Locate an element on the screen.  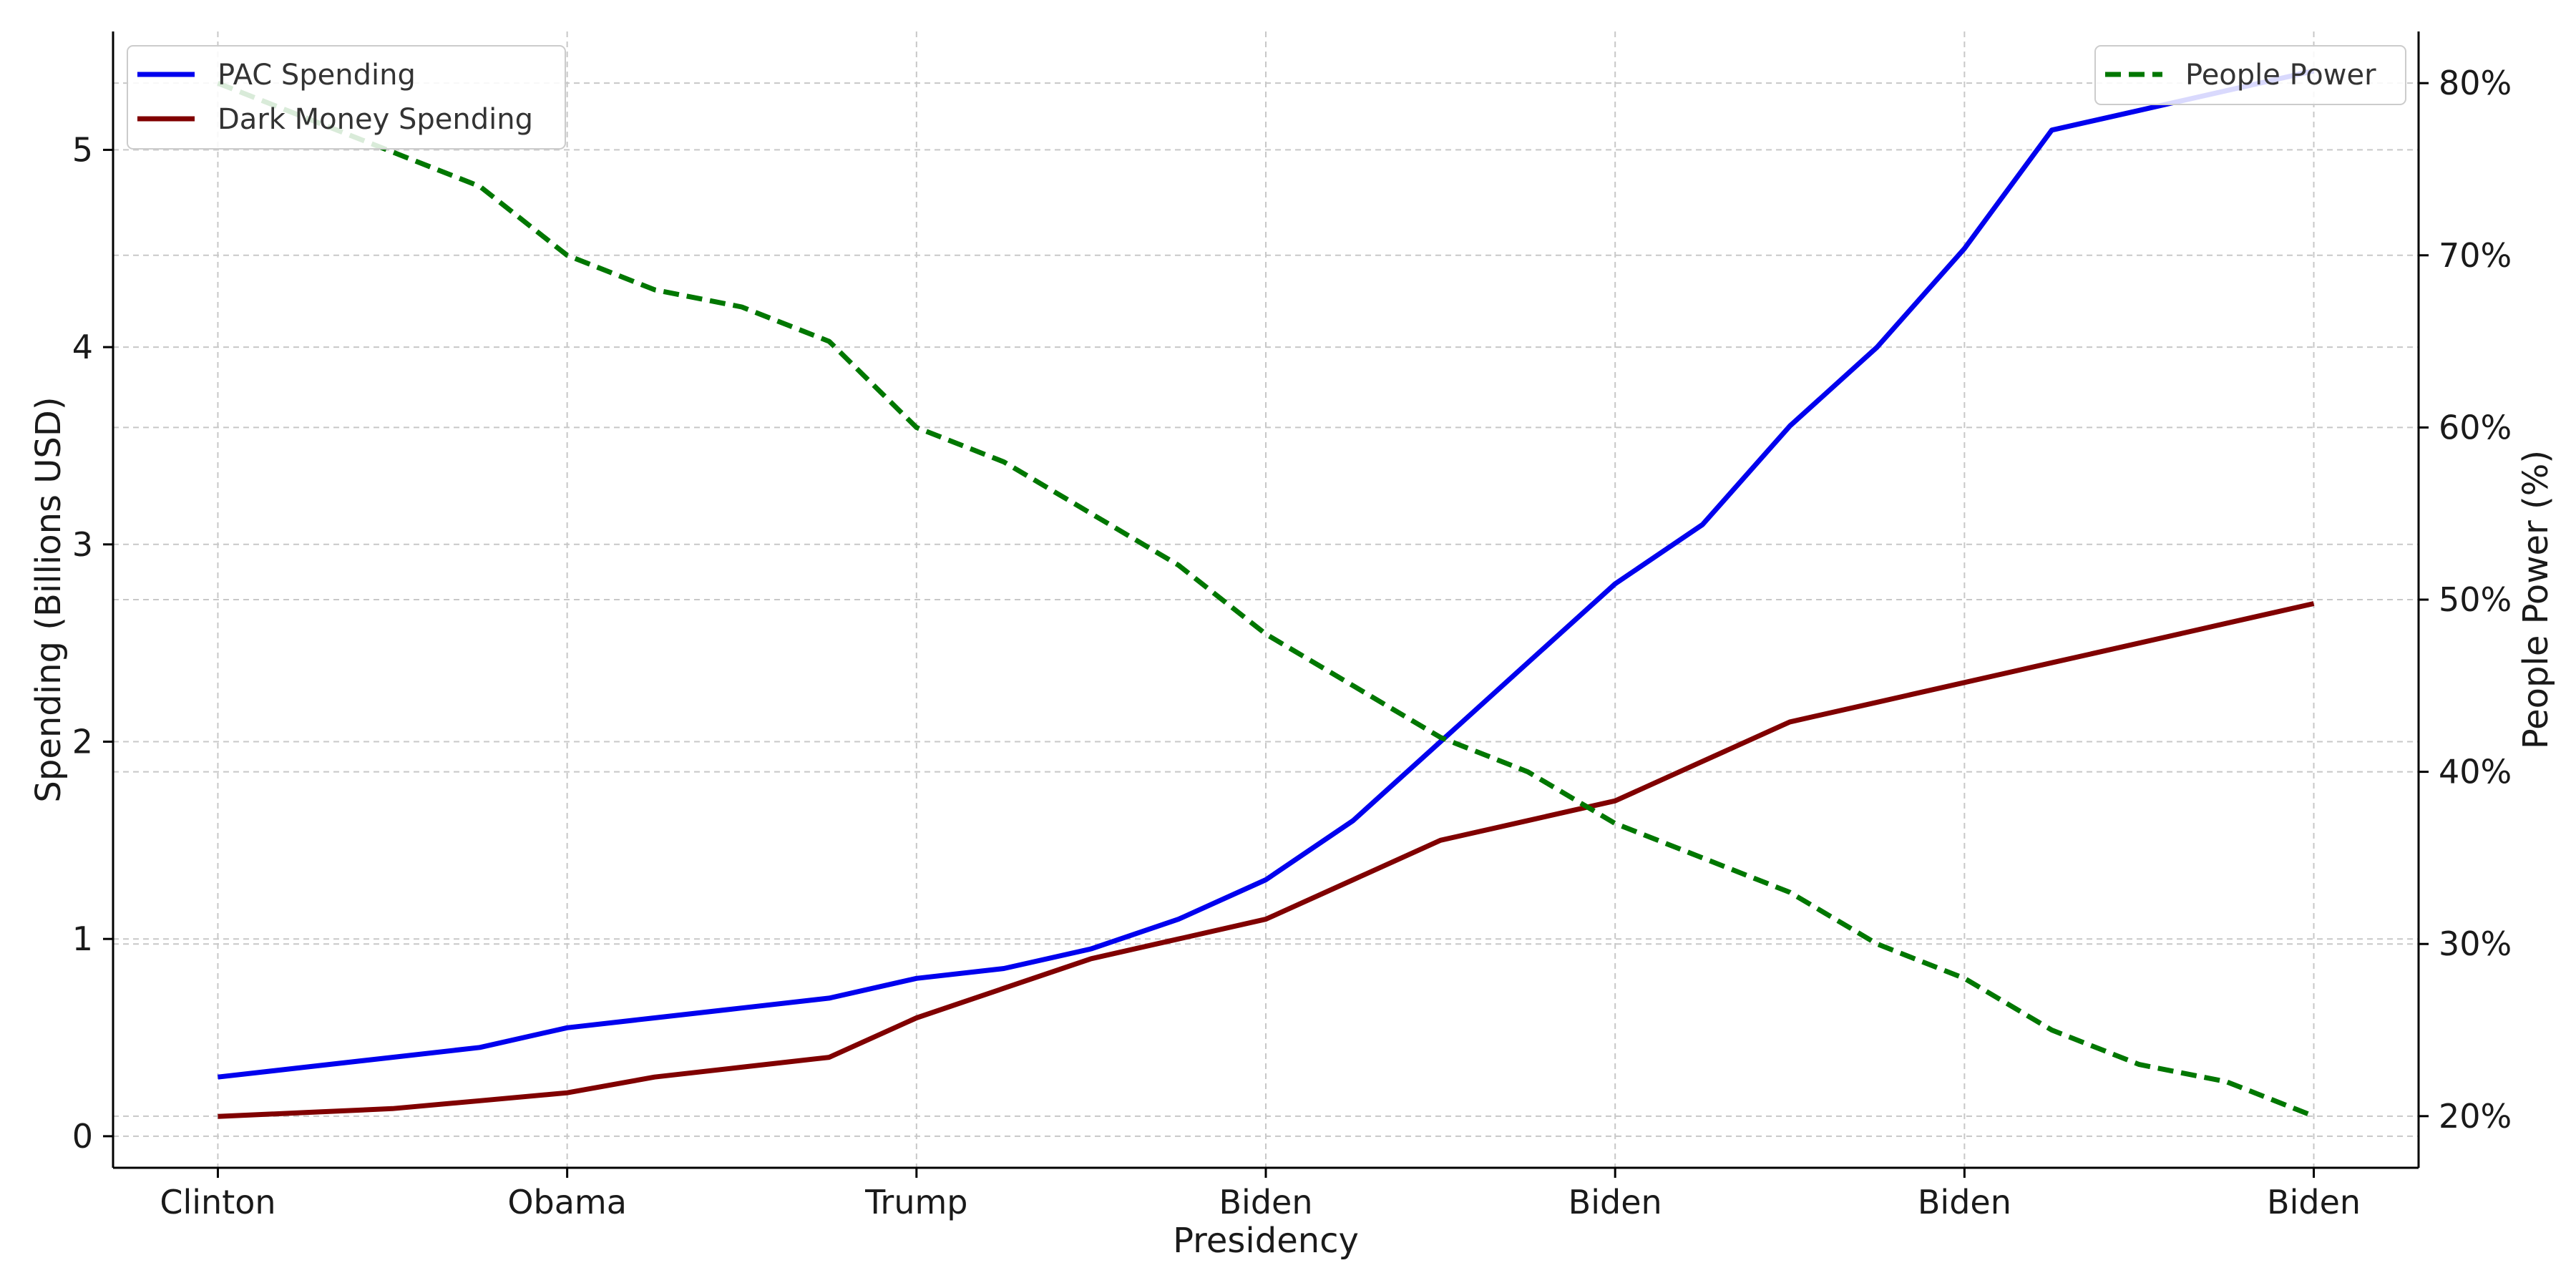
y2-tick-label: 30% is located at coordinates (2475, 943).